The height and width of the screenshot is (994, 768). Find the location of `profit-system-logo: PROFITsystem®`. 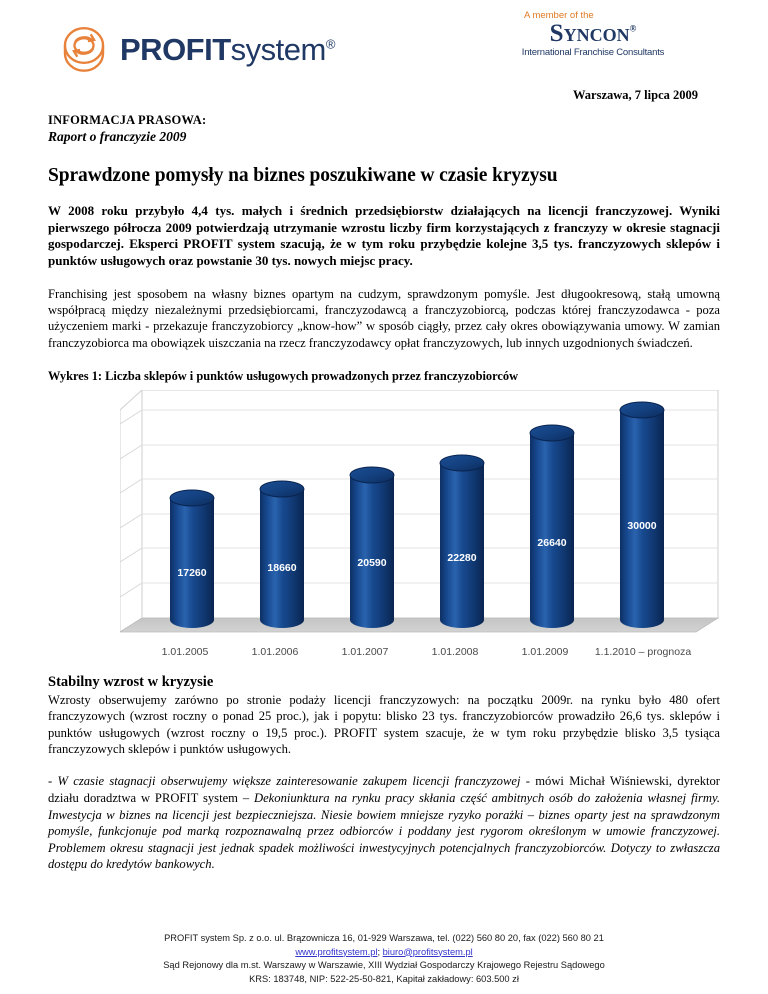

profit-system-logo: PROFITsystem® is located at coordinates (195, 50).